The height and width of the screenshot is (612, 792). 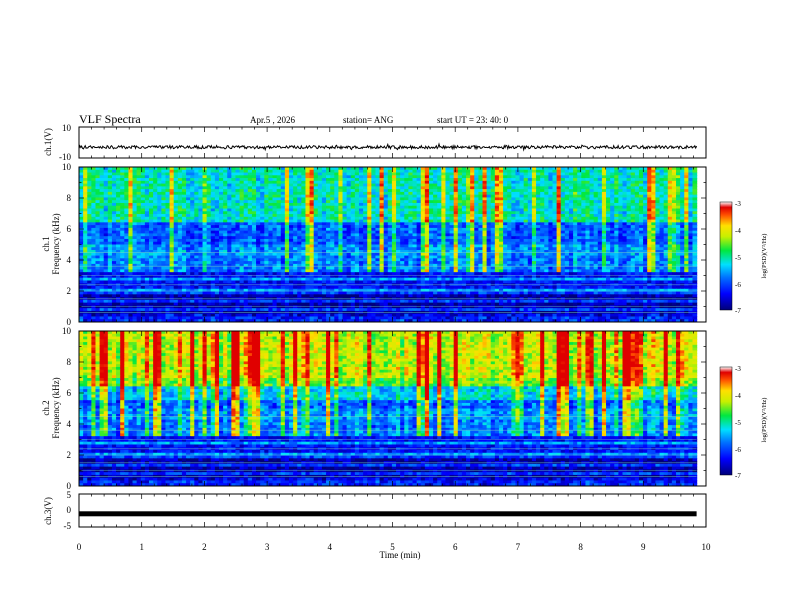 What do you see at coordinates (69, 260) in the screenshot?
I see `ch1-ytick-4: 4` at bounding box center [69, 260].